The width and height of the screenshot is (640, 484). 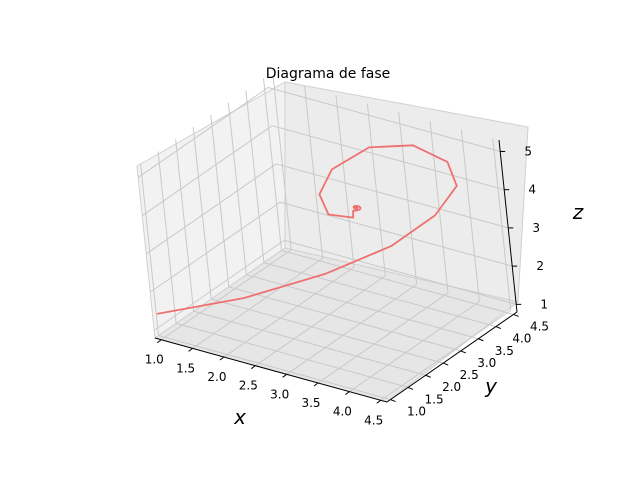 I want to click on y-tick-label: 3.5, so click(x=504, y=351).